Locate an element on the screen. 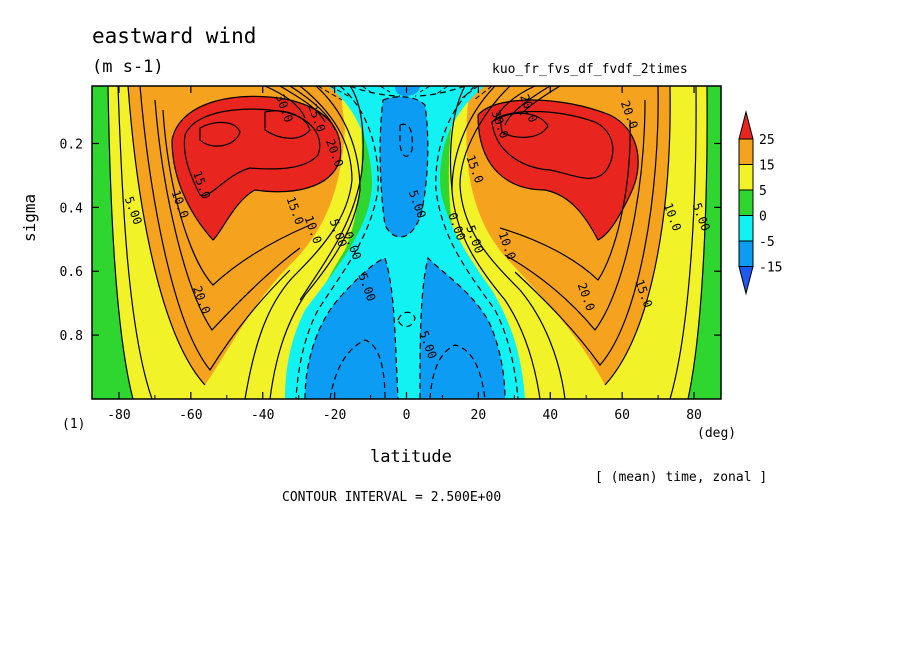  x-tick-label: -40 is located at coordinates (262, 415).